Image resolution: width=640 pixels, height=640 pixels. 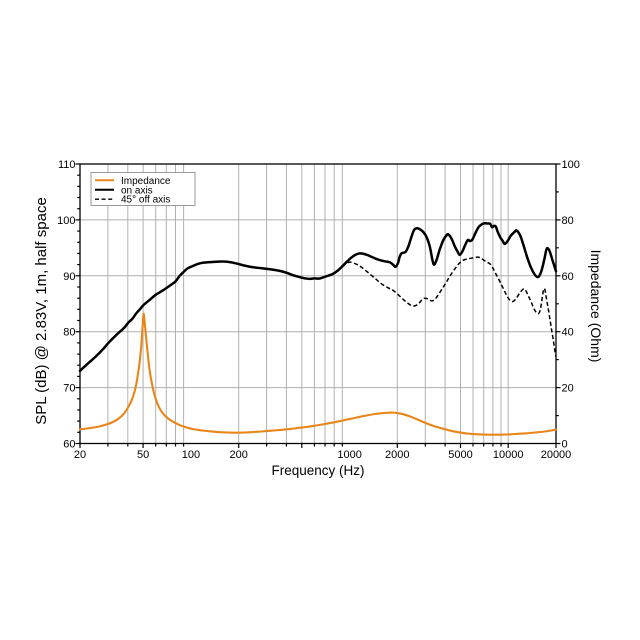 What do you see at coordinates (146, 181) in the screenshot?
I see `svg-text: Impedance` at bounding box center [146, 181].